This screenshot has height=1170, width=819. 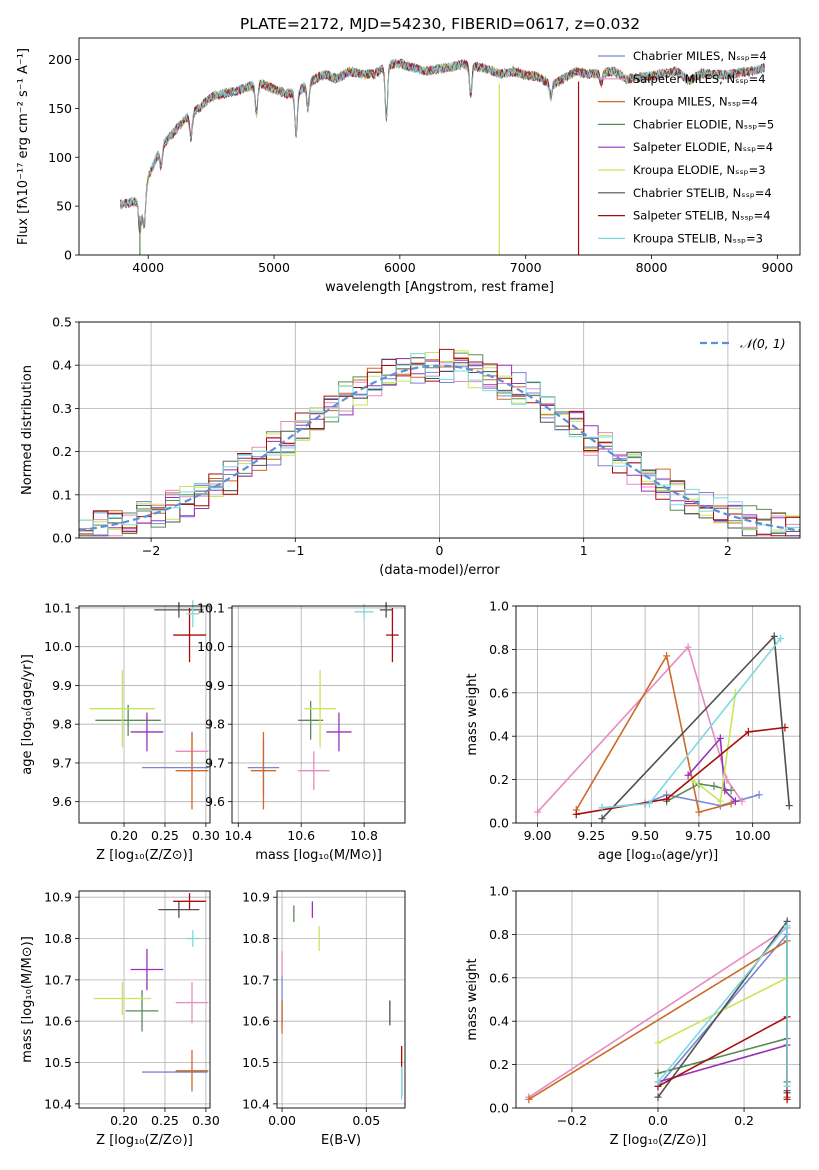 I want to click on y-tick-label: 9.9, so click(x=62, y=685).